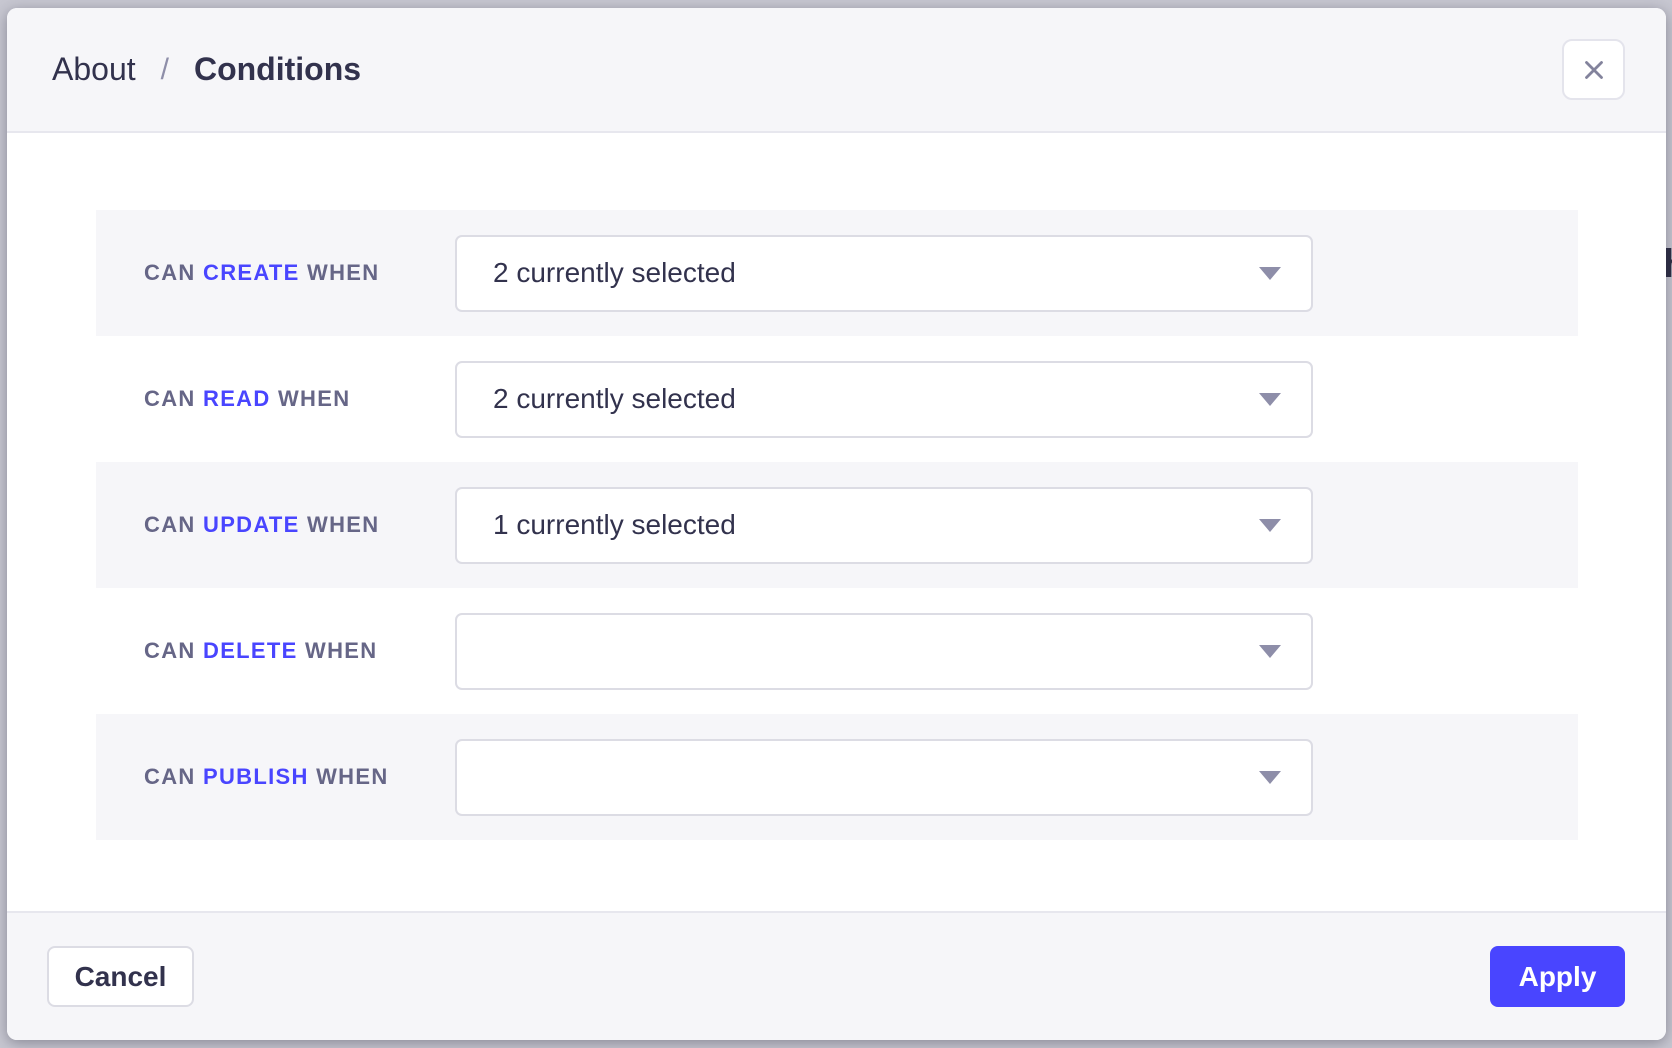 This screenshot has width=1672, height=1048. What do you see at coordinates (1667, 265) in the screenshot?
I see `background-clipped-text: h` at bounding box center [1667, 265].